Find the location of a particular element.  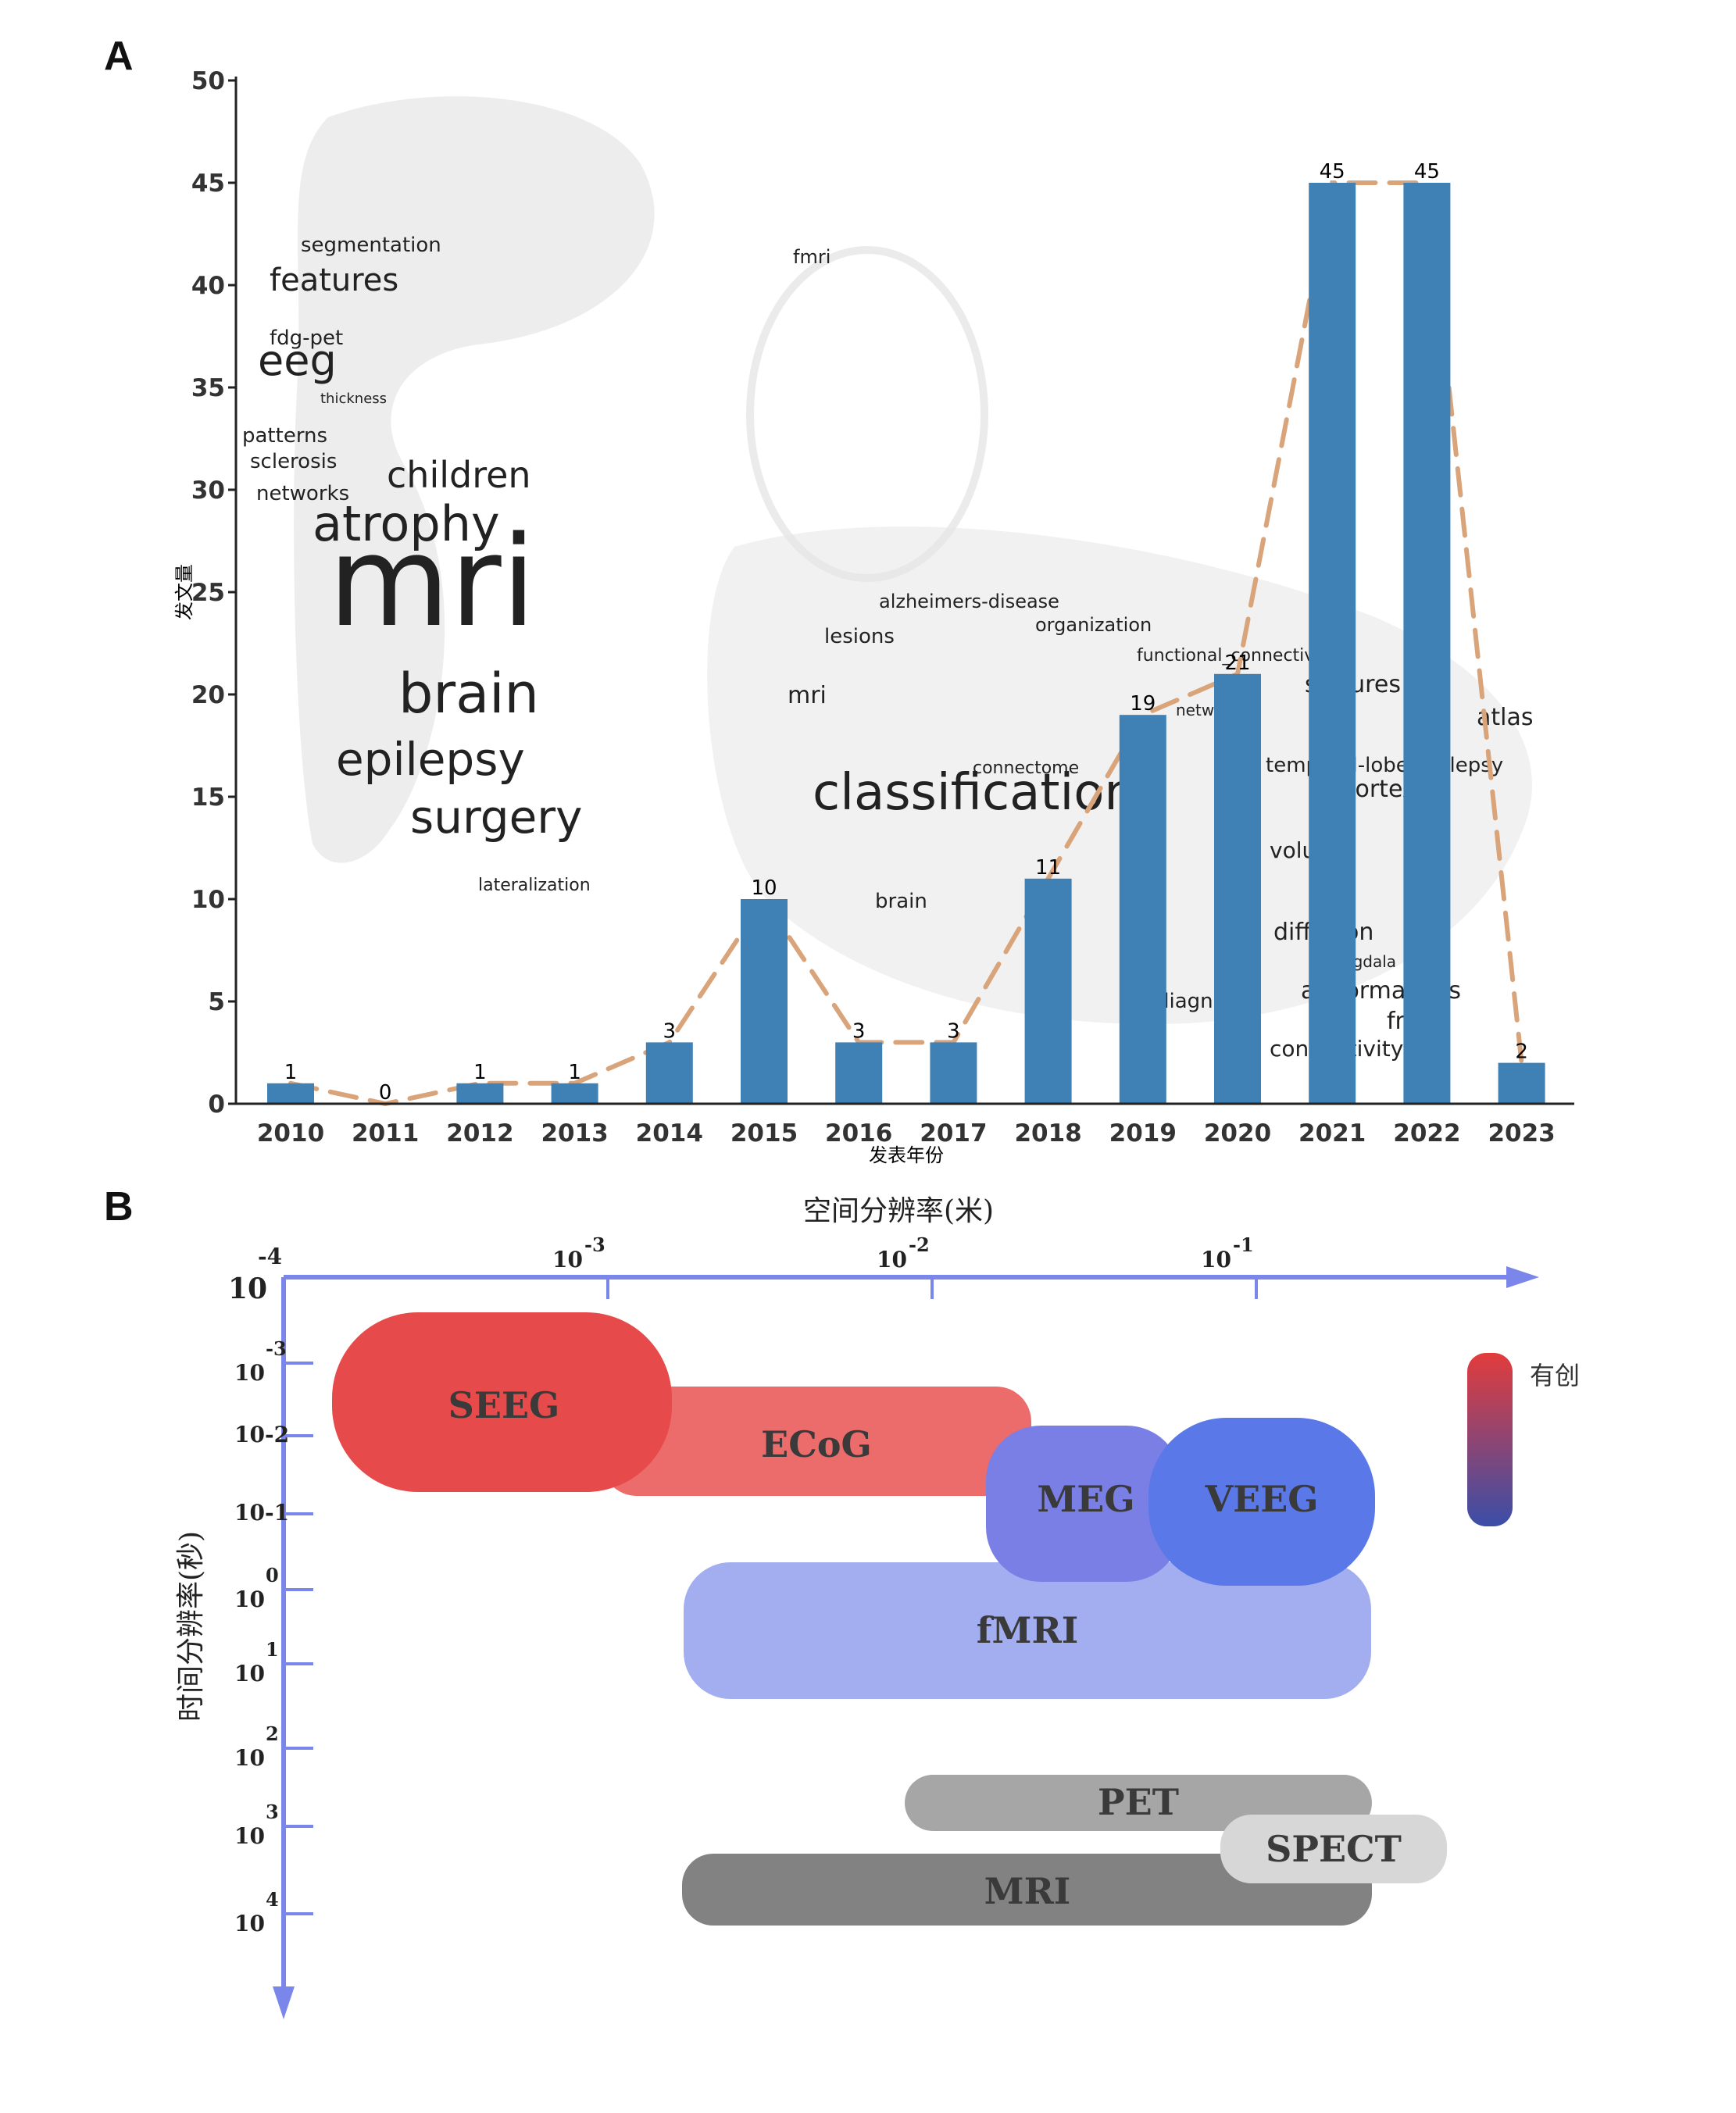

modality-block-seeg is located at coordinates (502, 1402).